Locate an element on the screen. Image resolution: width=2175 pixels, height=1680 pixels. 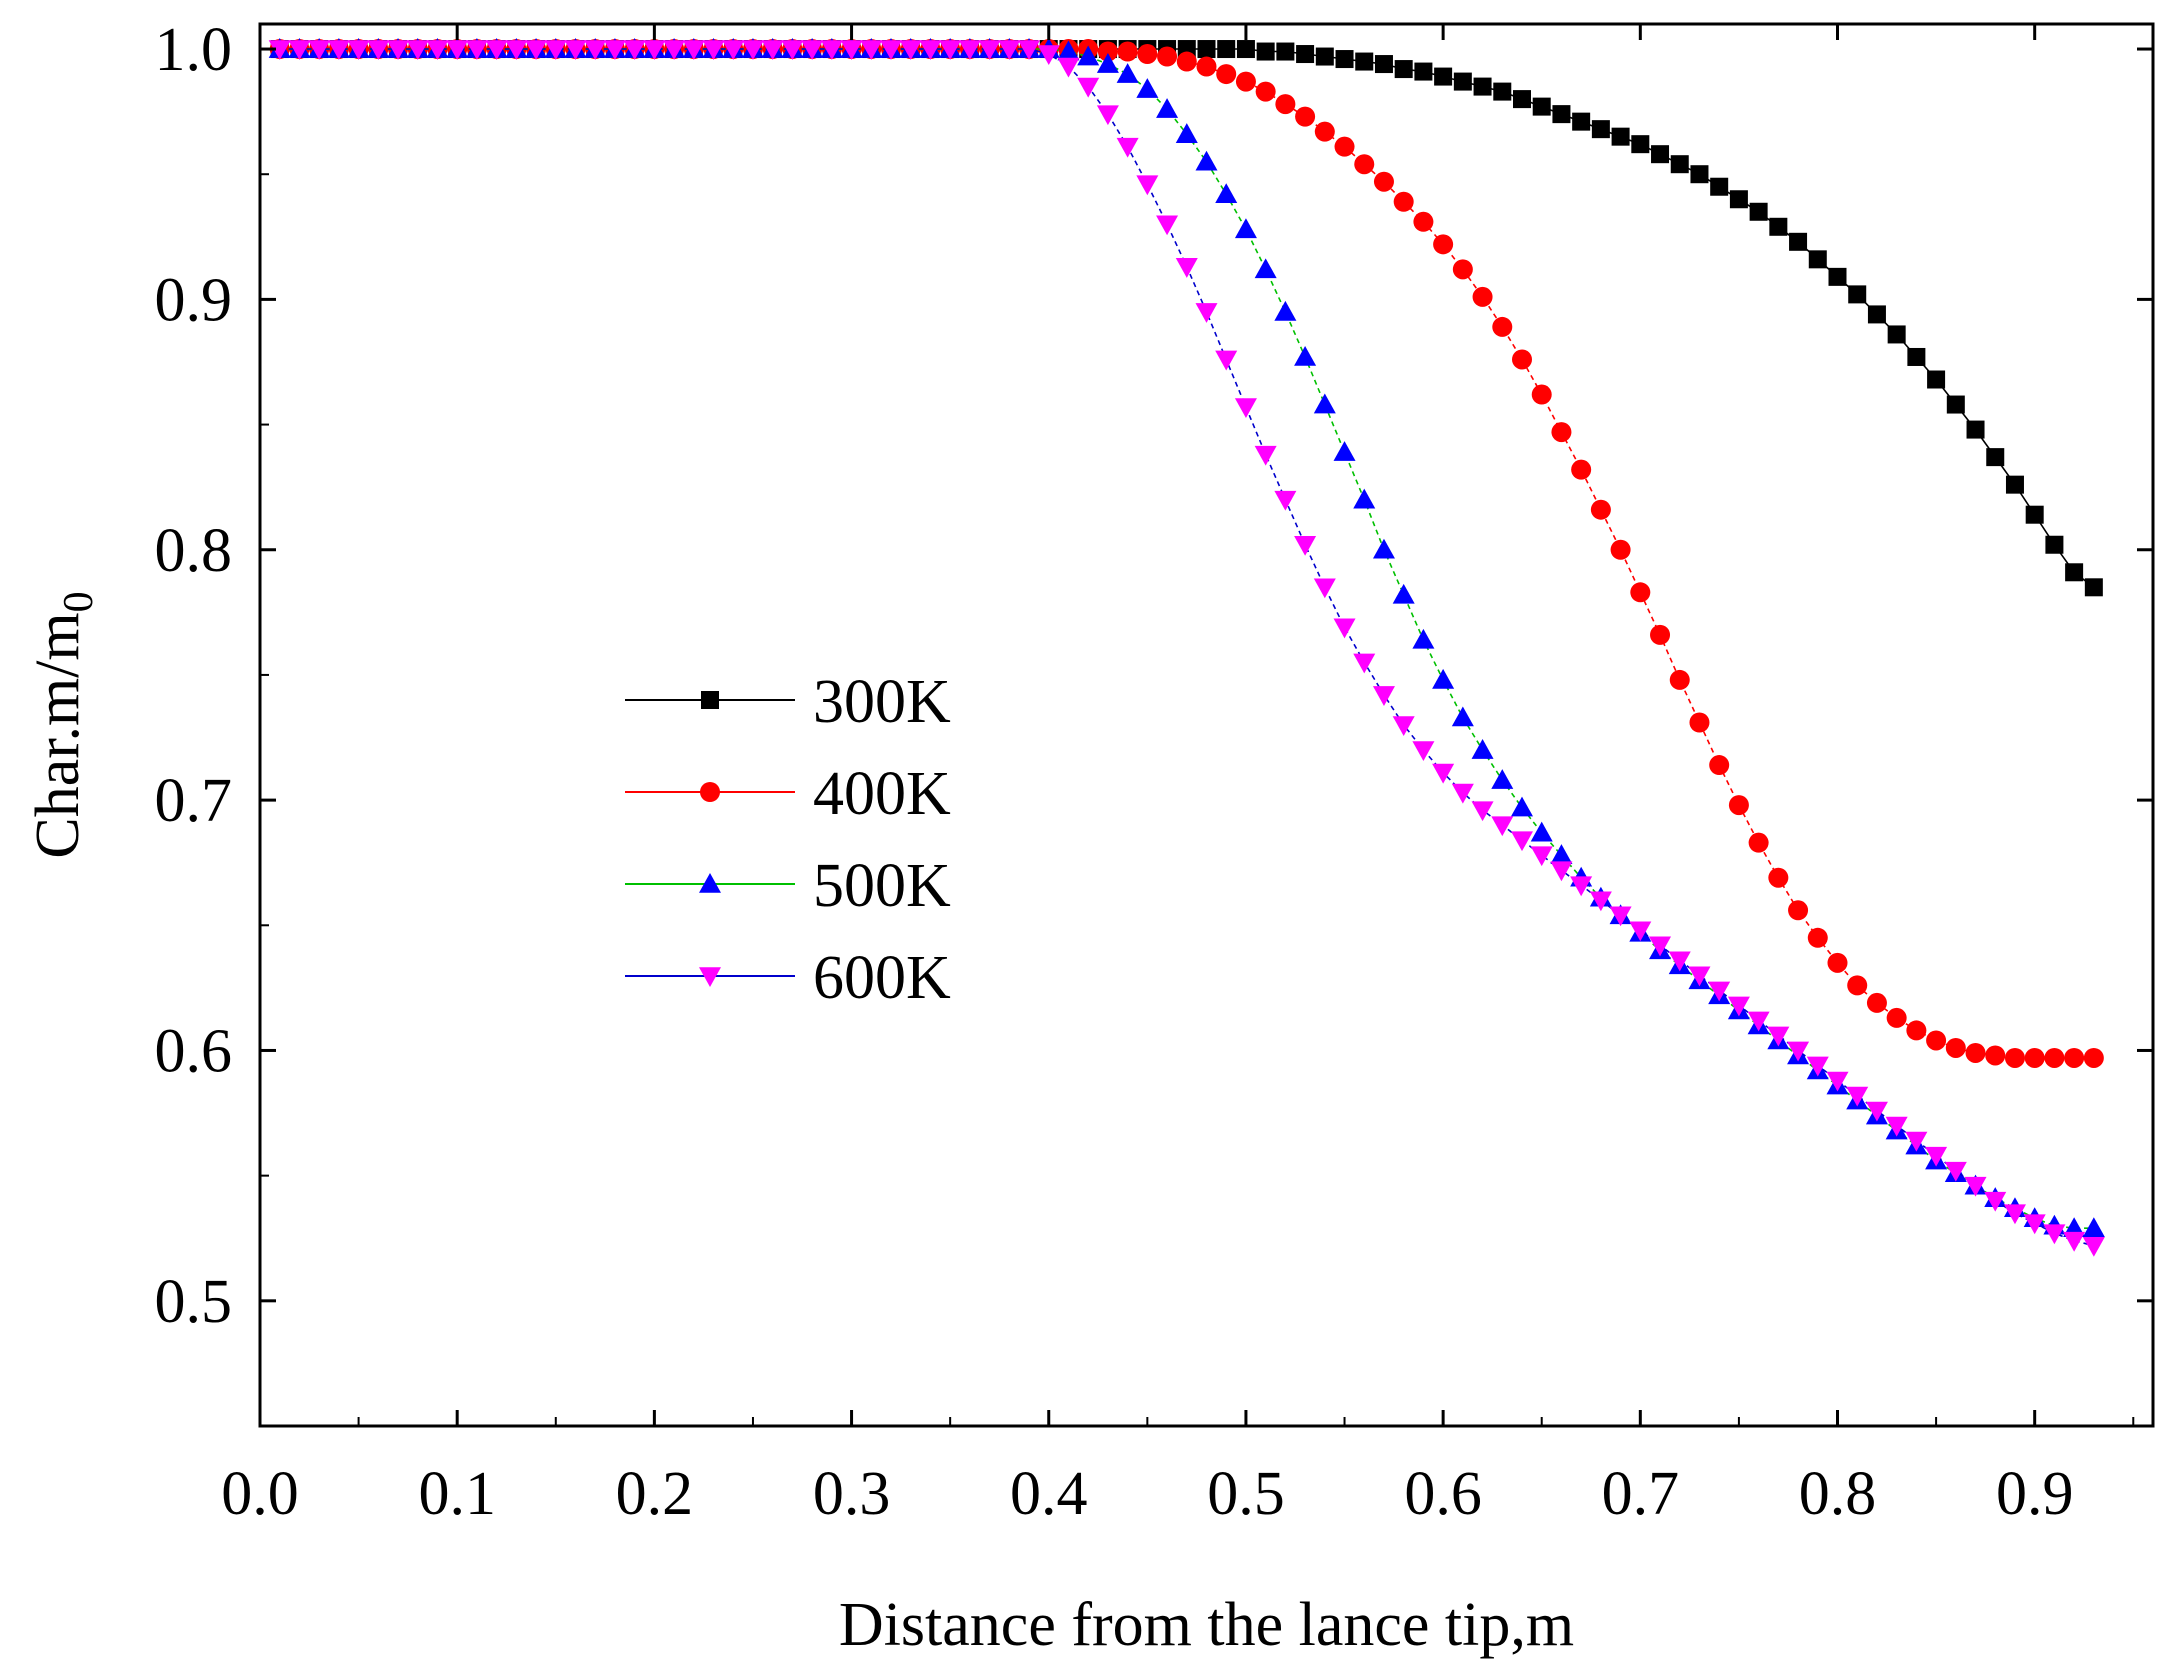
y-tick-label: 0.7 is located at coordinates (194, 801).